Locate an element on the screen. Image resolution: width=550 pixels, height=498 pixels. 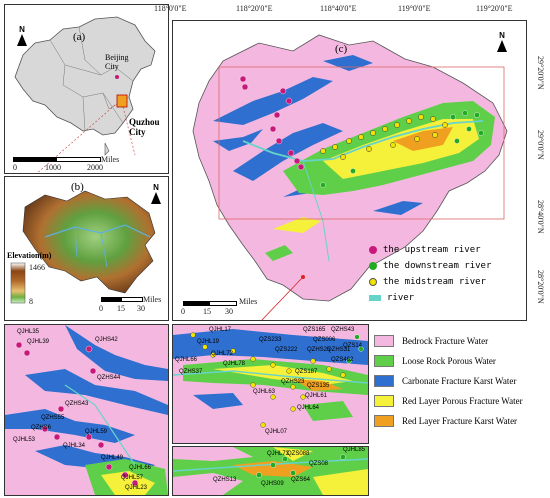
inset2-label: QZS233 is located at coordinates (270, 340).